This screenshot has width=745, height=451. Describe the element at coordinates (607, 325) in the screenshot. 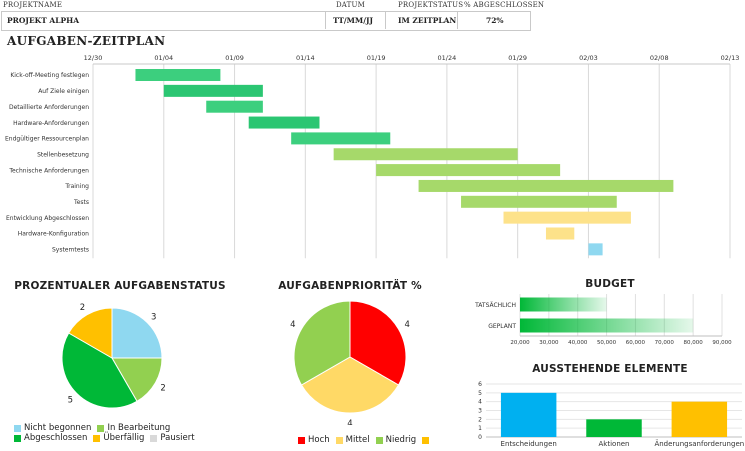

I see `budget-bar` at that location.